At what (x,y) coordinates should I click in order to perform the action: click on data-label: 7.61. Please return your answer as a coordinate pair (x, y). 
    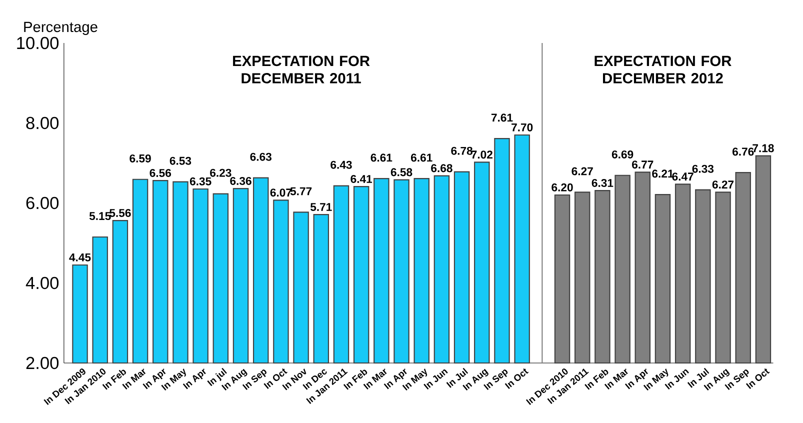
    Looking at the image, I should click on (502, 118).